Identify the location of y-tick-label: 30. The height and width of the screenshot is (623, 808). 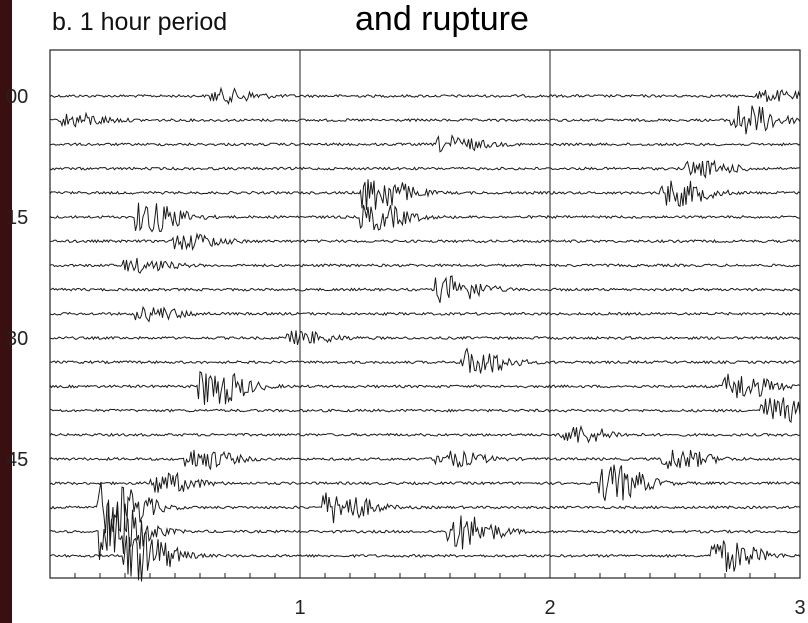
(17, 339).